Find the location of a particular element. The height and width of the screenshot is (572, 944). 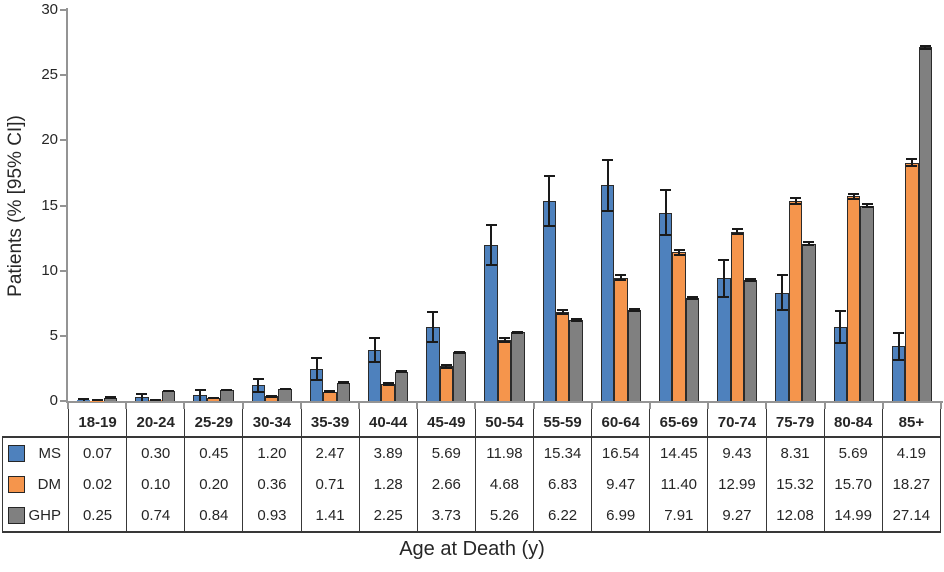

series-label: MS is located at coordinates (50, 453).